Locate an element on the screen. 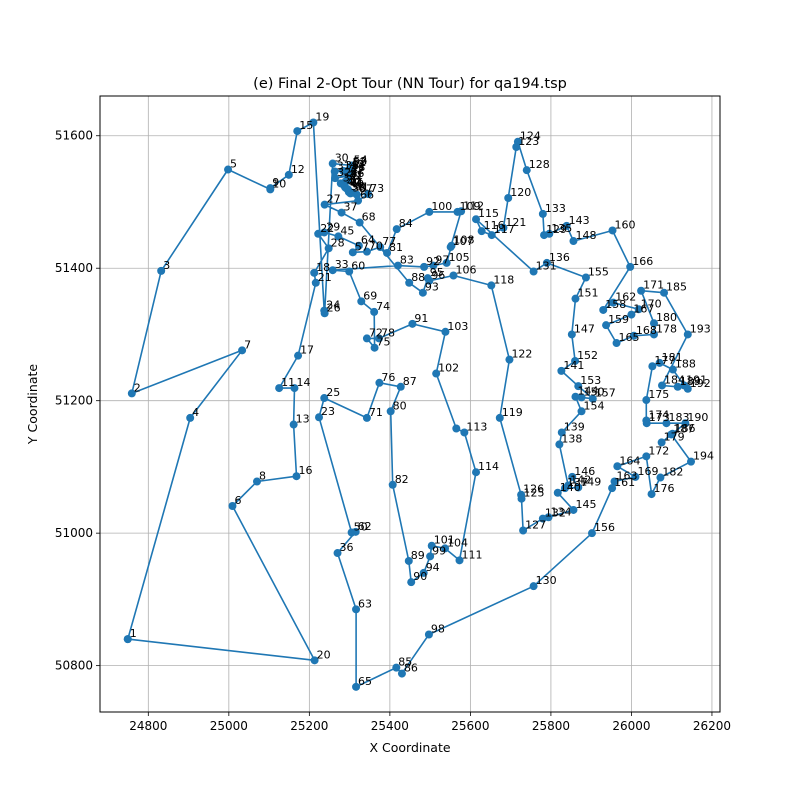 The height and width of the screenshot is (800, 800). city-label: 119 is located at coordinates (512, 412).